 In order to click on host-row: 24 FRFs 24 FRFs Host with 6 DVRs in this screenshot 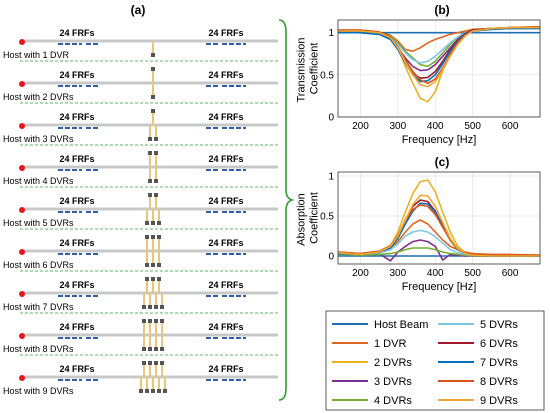, I will do `click(140, 253)`.